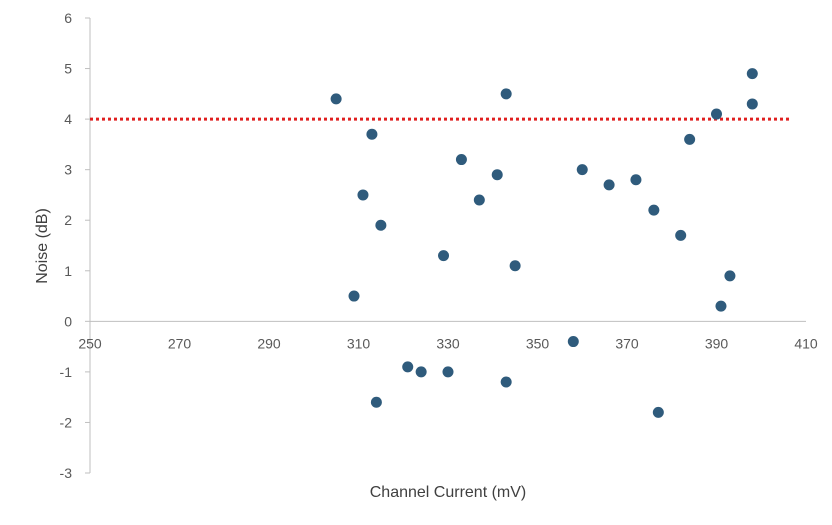  Describe the element at coordinates (538, 343) in the screenshot. I see `x-tick-label: 350` at that location.